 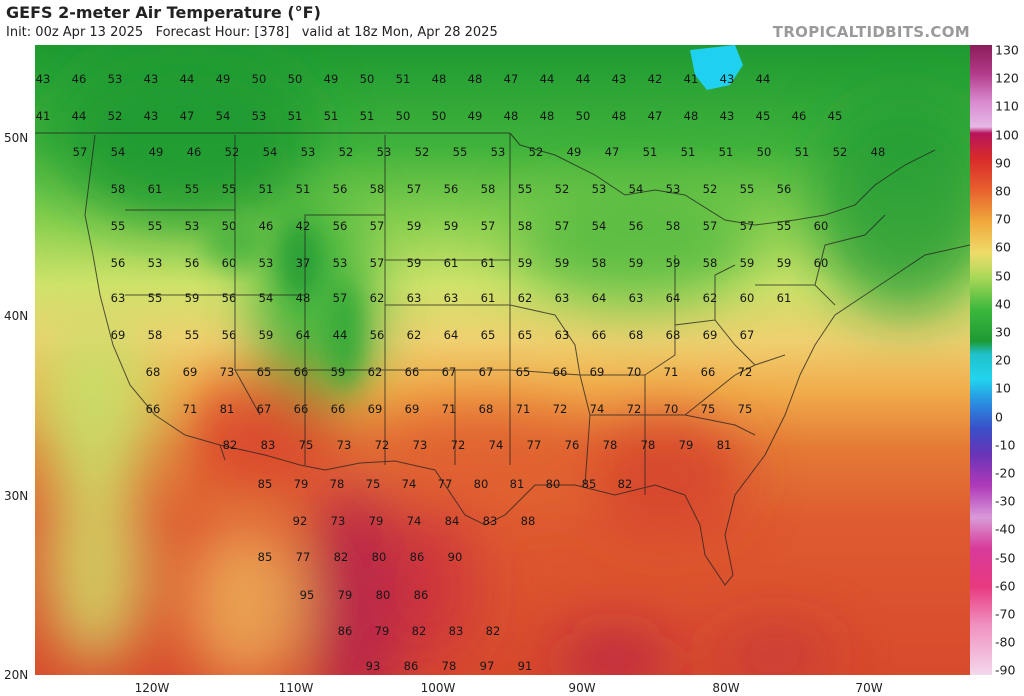 I want to click on temperature-value: 45, so click(x=835, y=116).